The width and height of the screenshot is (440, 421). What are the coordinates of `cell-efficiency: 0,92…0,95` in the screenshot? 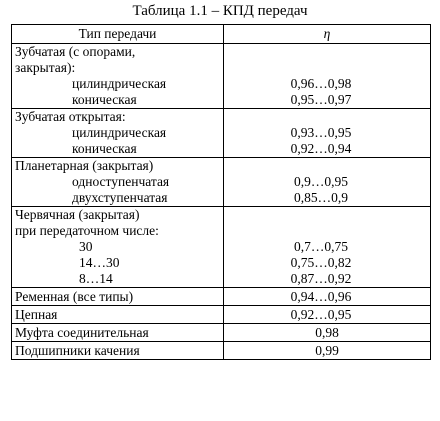 It's located at (327, 314).